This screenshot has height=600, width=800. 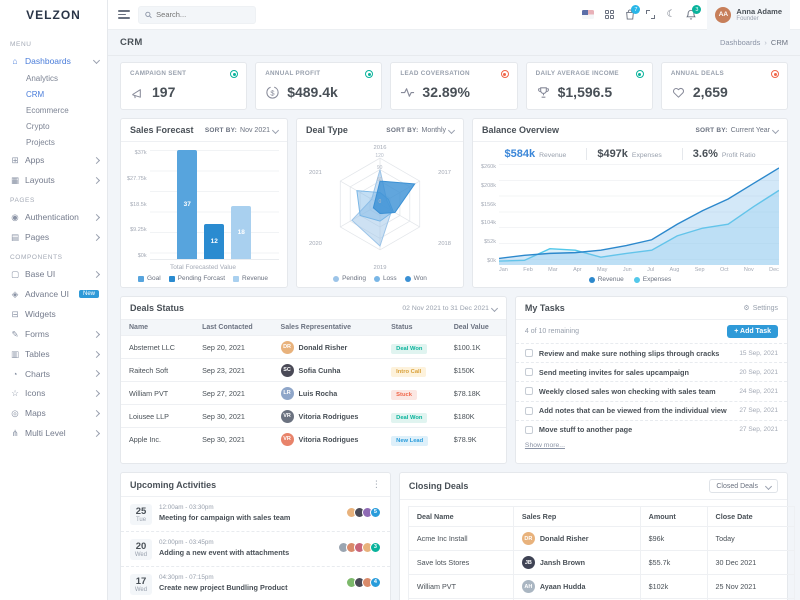 What do you see at coordinates (450, 308) in the screenshot?
I see `date-range-picker: 02 Nov 2021 to 31 Dec 2021` at bounding box center [450, 308].